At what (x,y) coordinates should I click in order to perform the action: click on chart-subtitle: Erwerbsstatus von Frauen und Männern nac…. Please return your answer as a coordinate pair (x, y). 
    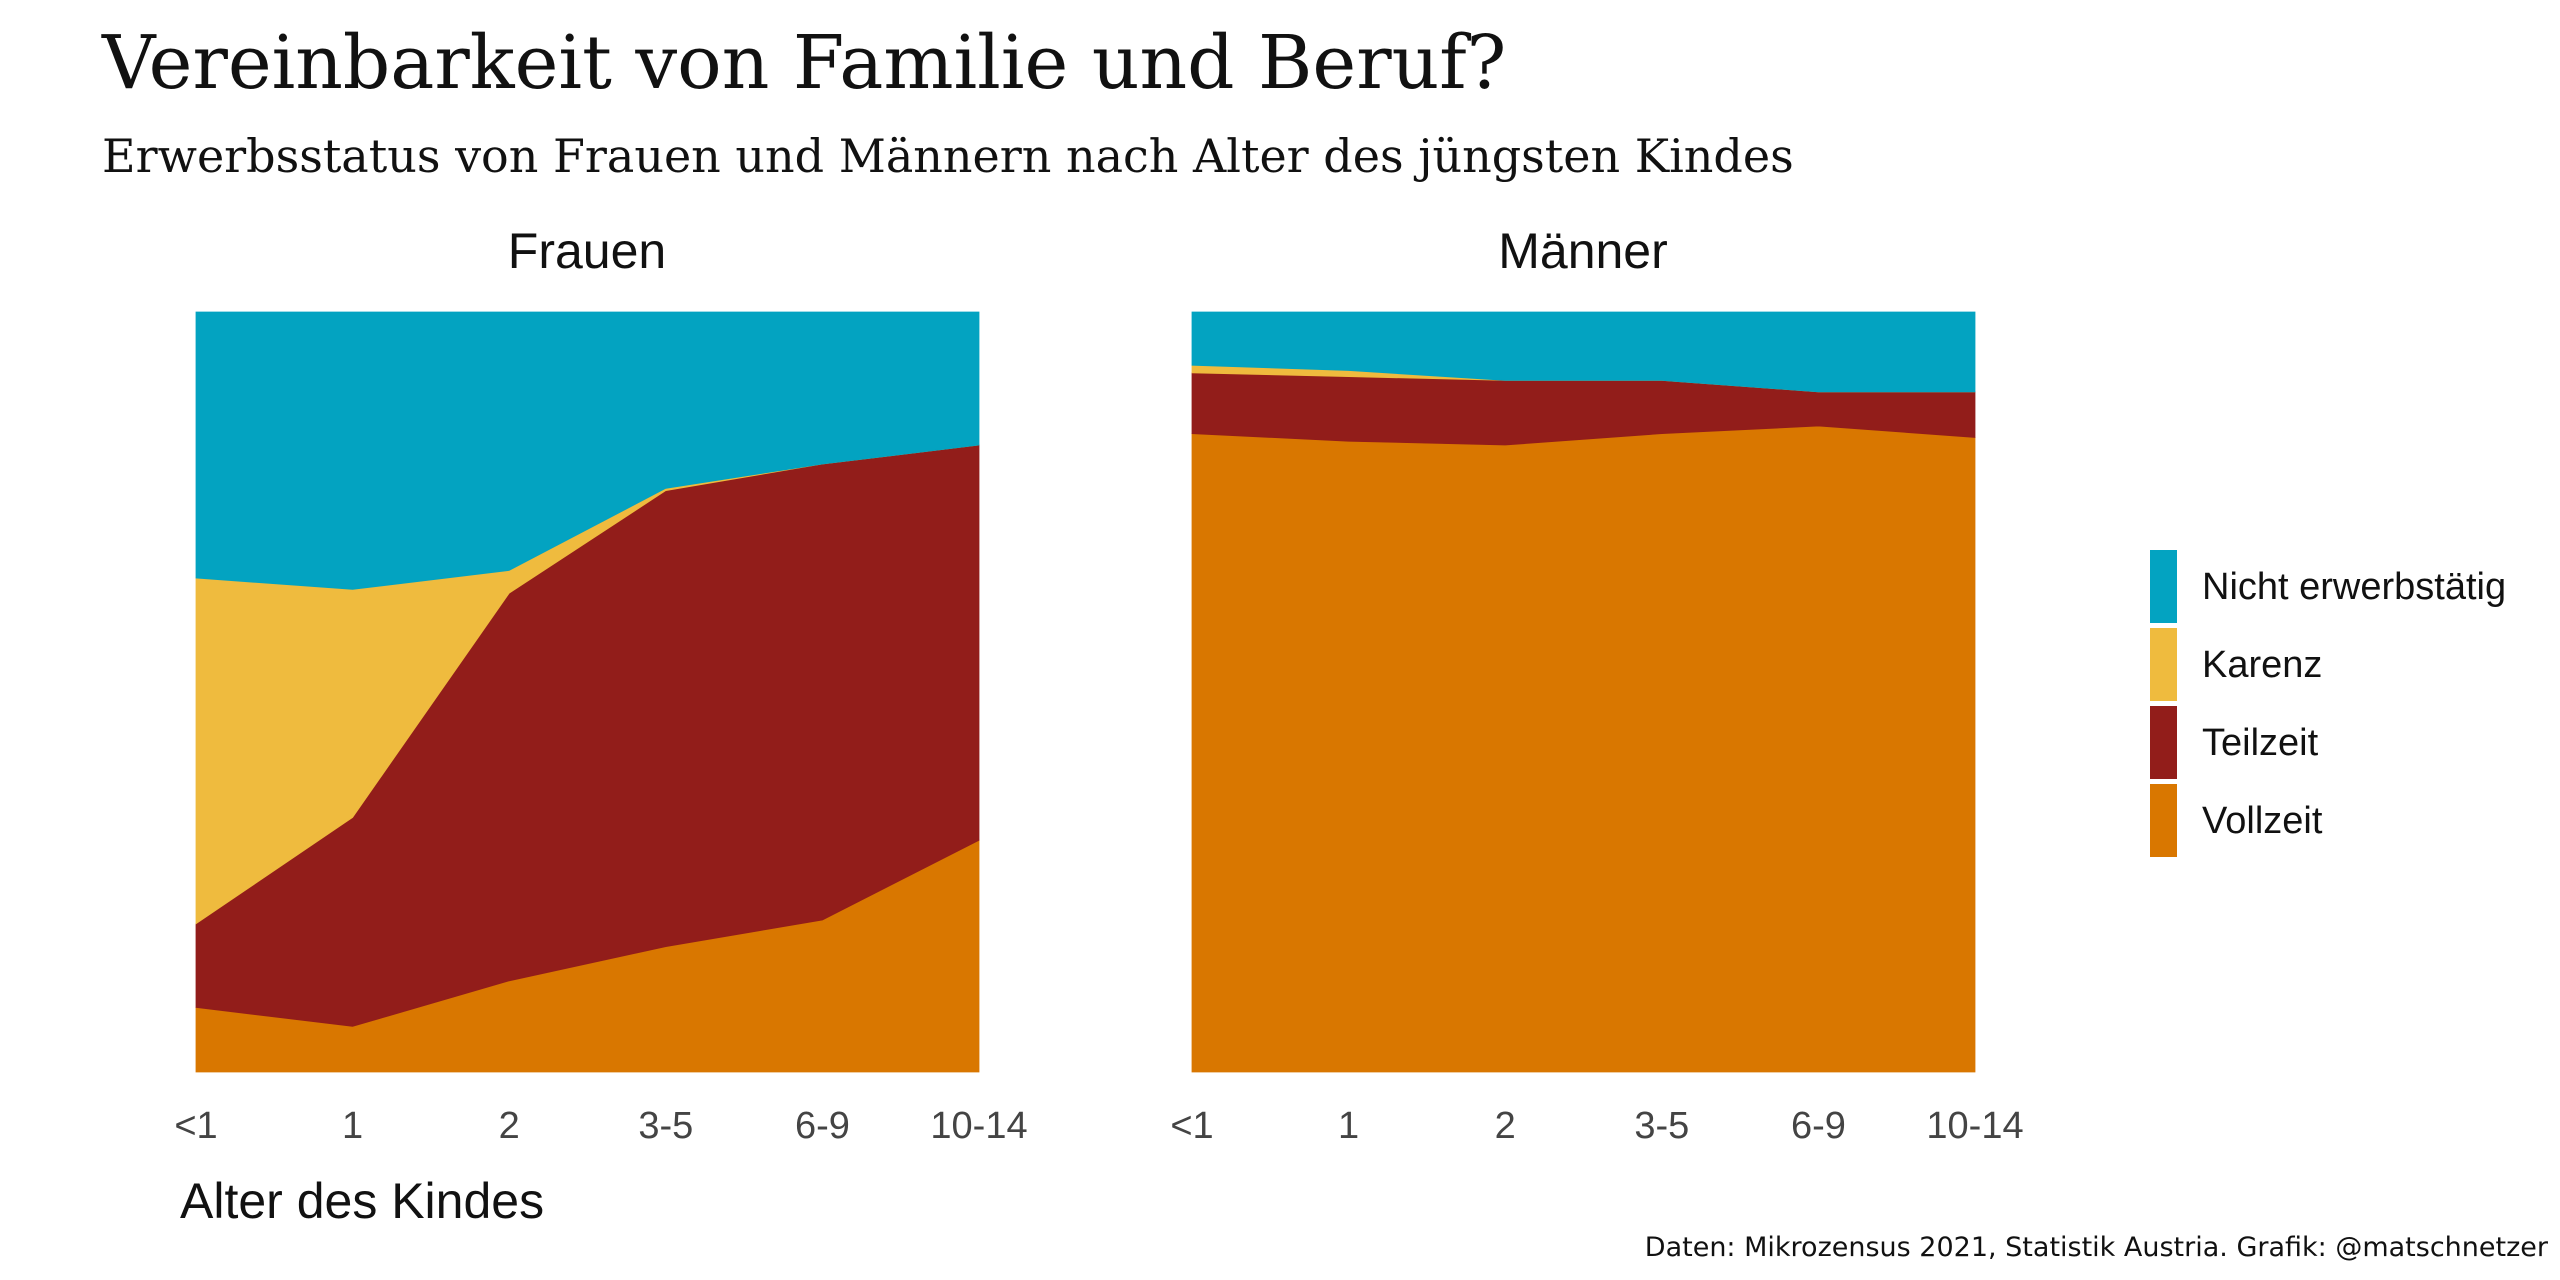
    Looking at the image, I should click on (948, 156).